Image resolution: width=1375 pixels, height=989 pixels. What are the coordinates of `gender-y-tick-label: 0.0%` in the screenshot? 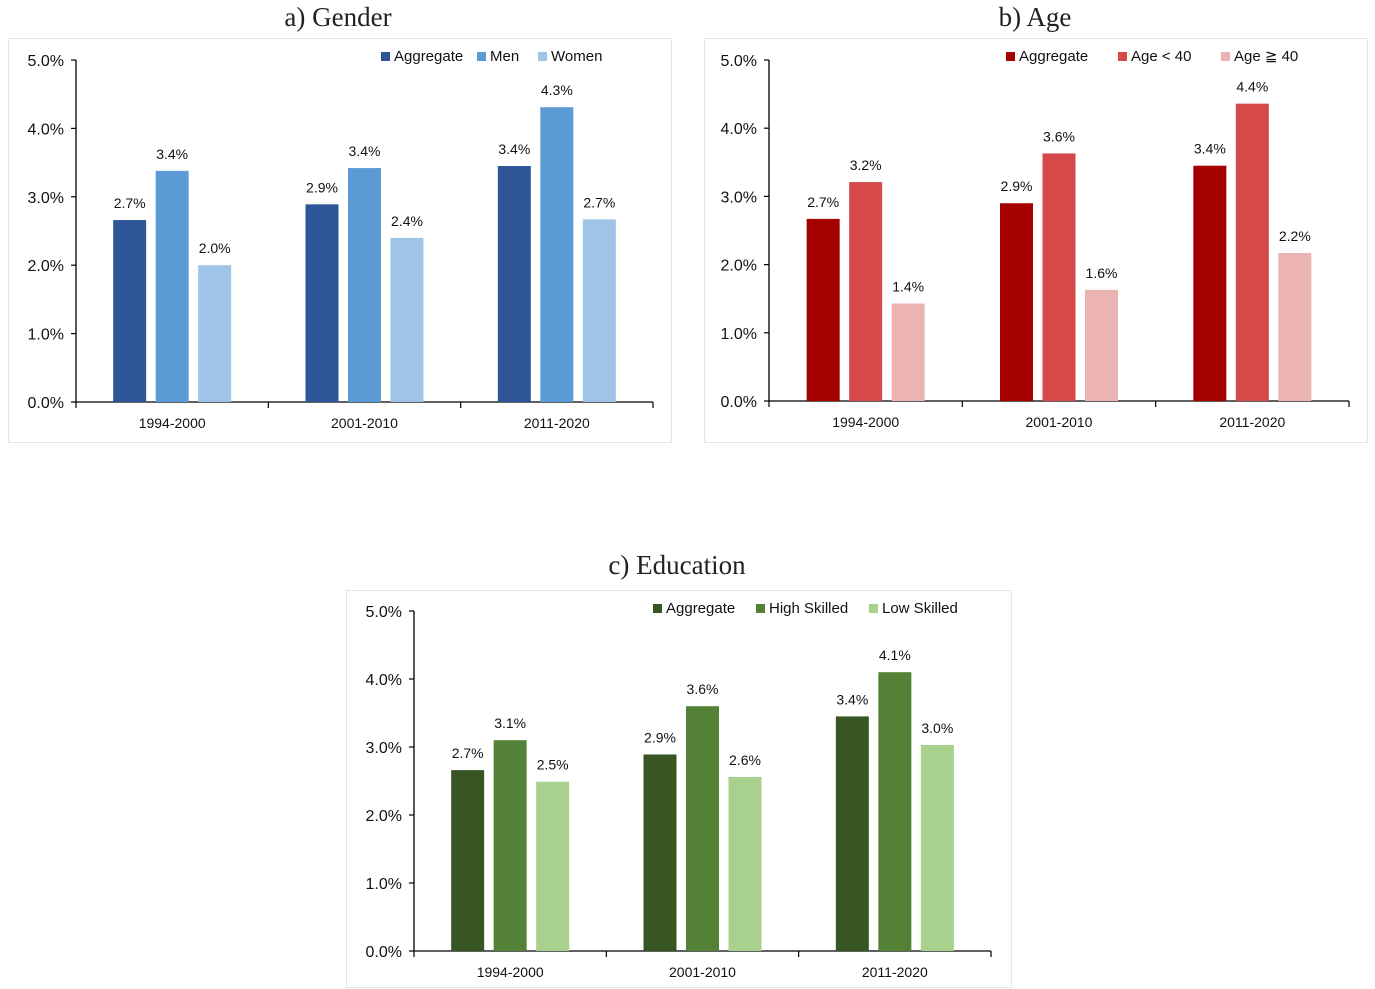 It's located at (46, 403).